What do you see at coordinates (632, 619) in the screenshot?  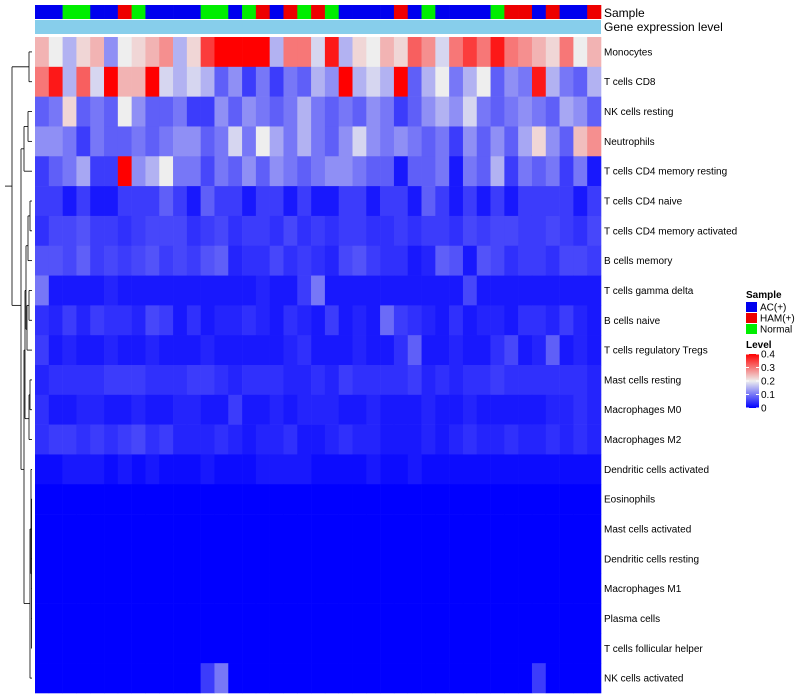 I see `row-label: Plasma cells` at bounding box center [632, 619].